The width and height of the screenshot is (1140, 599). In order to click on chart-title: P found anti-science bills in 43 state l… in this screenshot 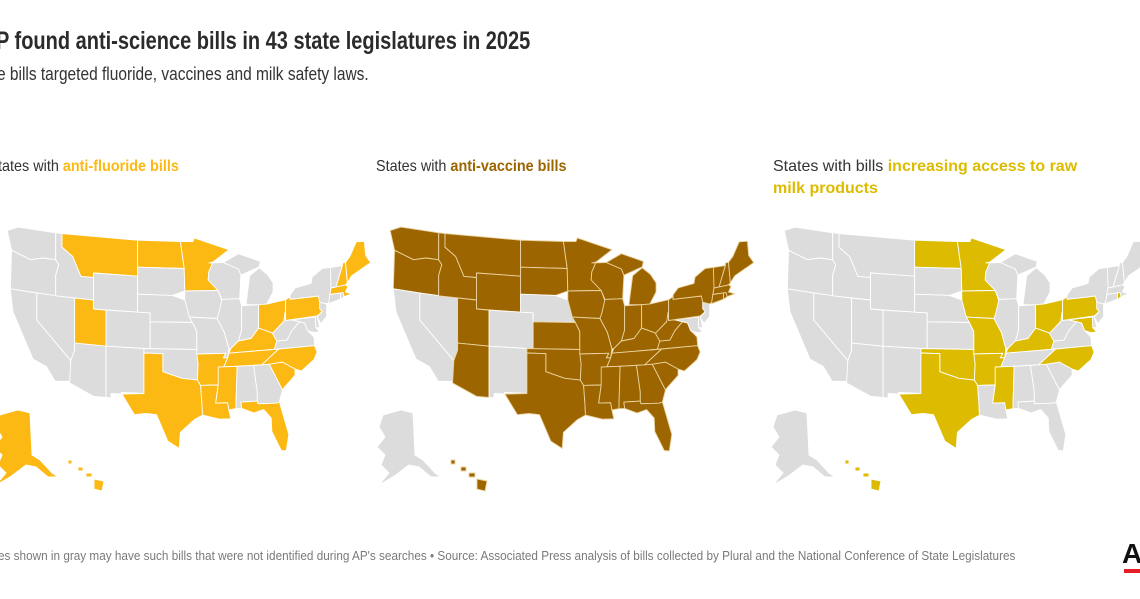, I will do `click(265, 41)`.